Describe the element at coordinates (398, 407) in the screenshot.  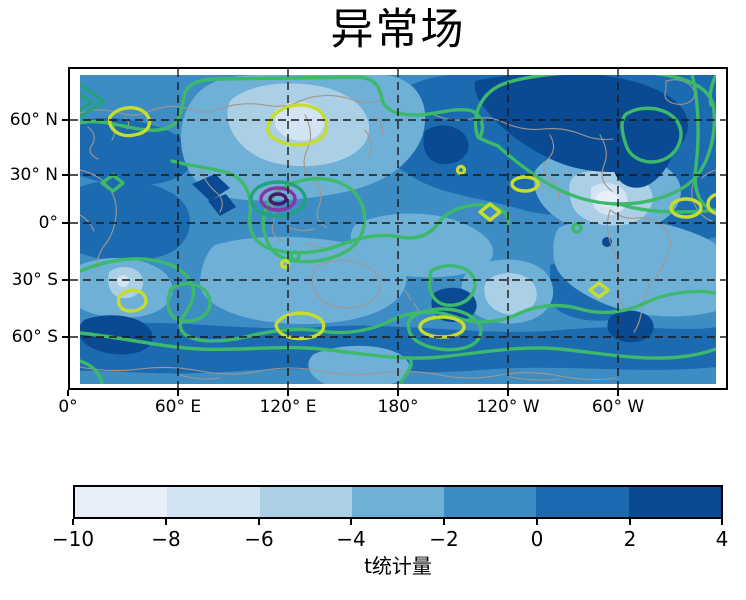
I see `x-axis-tick-label: 180°` at that location.